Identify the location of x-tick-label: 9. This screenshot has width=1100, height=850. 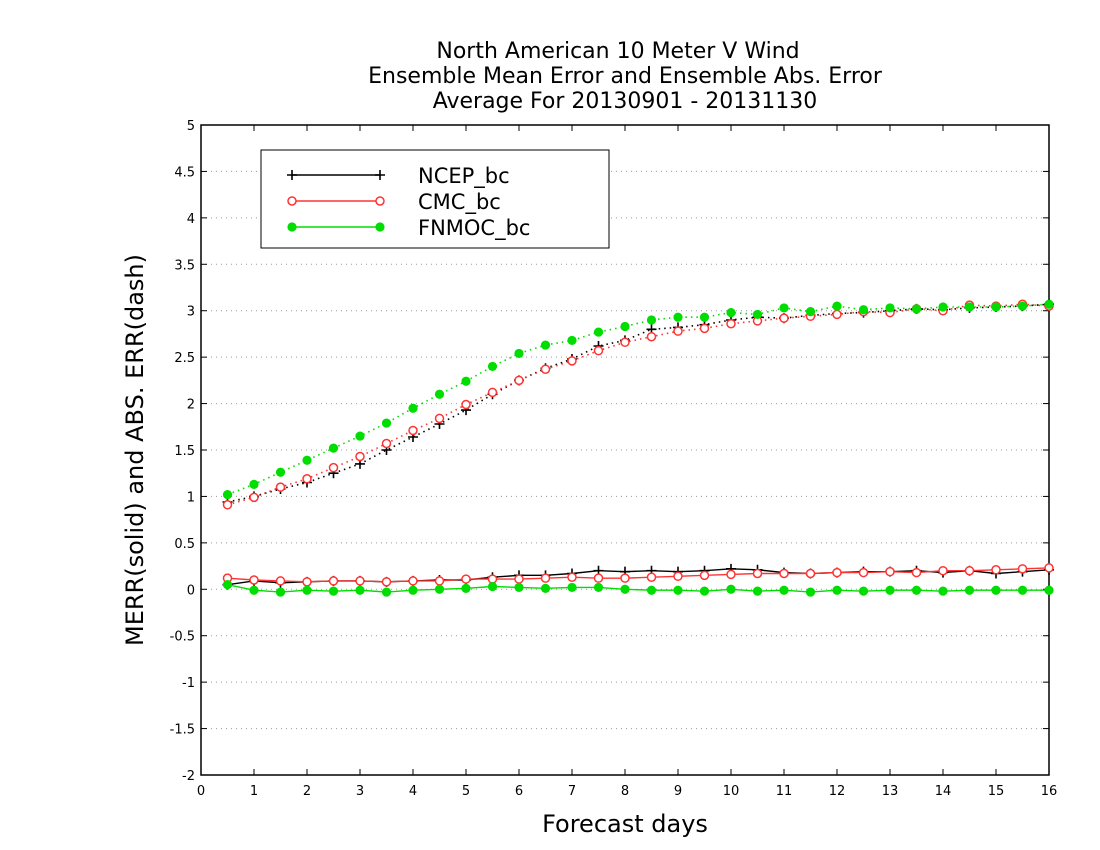
(678, 791).